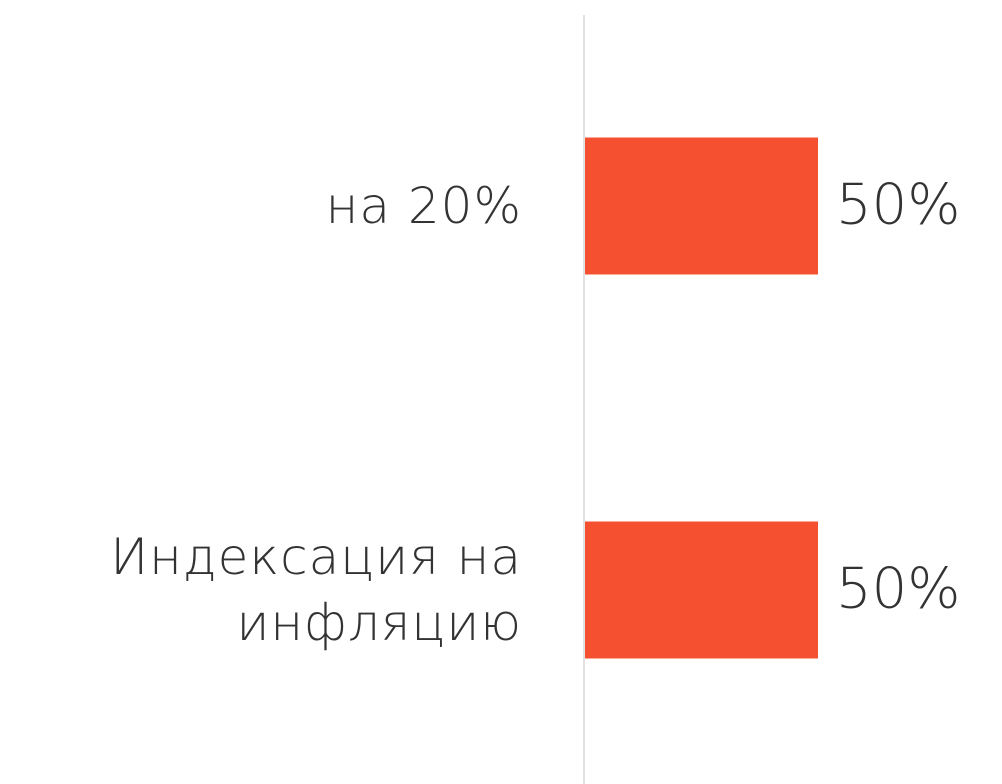 This screenshot has height=784, width=1002. Describe the element at coordinates (423, 206) in the screenshot. I see `category-label: на 20%` at that location.